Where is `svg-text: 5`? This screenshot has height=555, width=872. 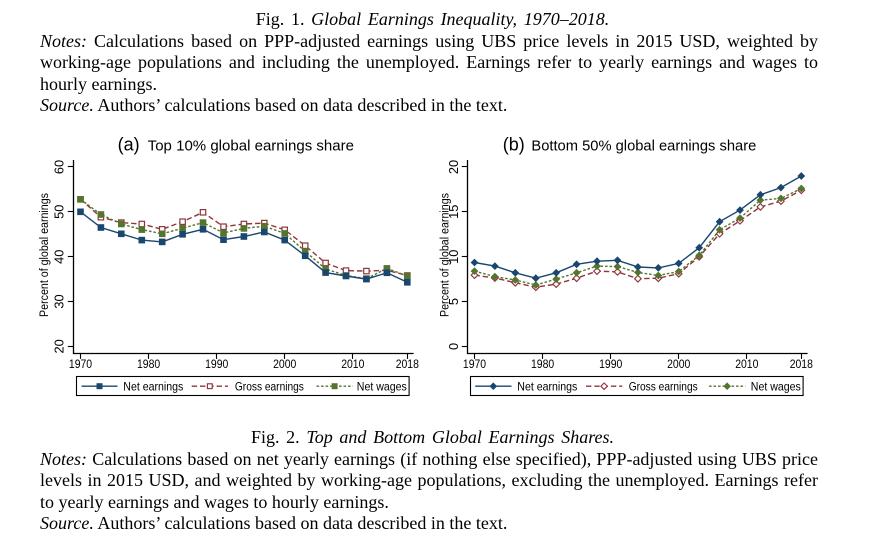 svg-text: 5 is located at coordinates (453, 301).